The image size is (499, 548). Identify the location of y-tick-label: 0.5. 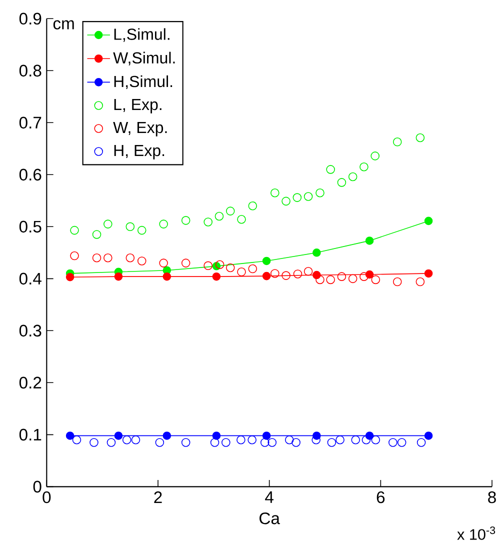
(30, 226).